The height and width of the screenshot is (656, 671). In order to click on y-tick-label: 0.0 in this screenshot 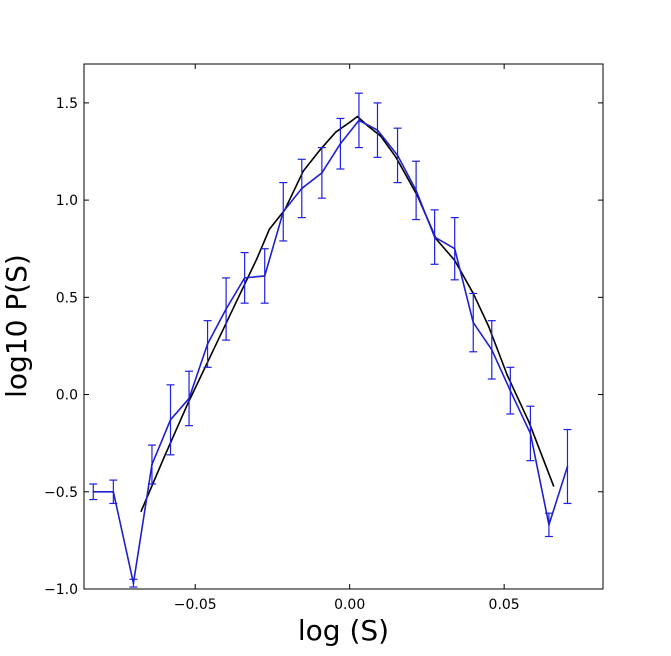, I will do `click(67, 396)`.